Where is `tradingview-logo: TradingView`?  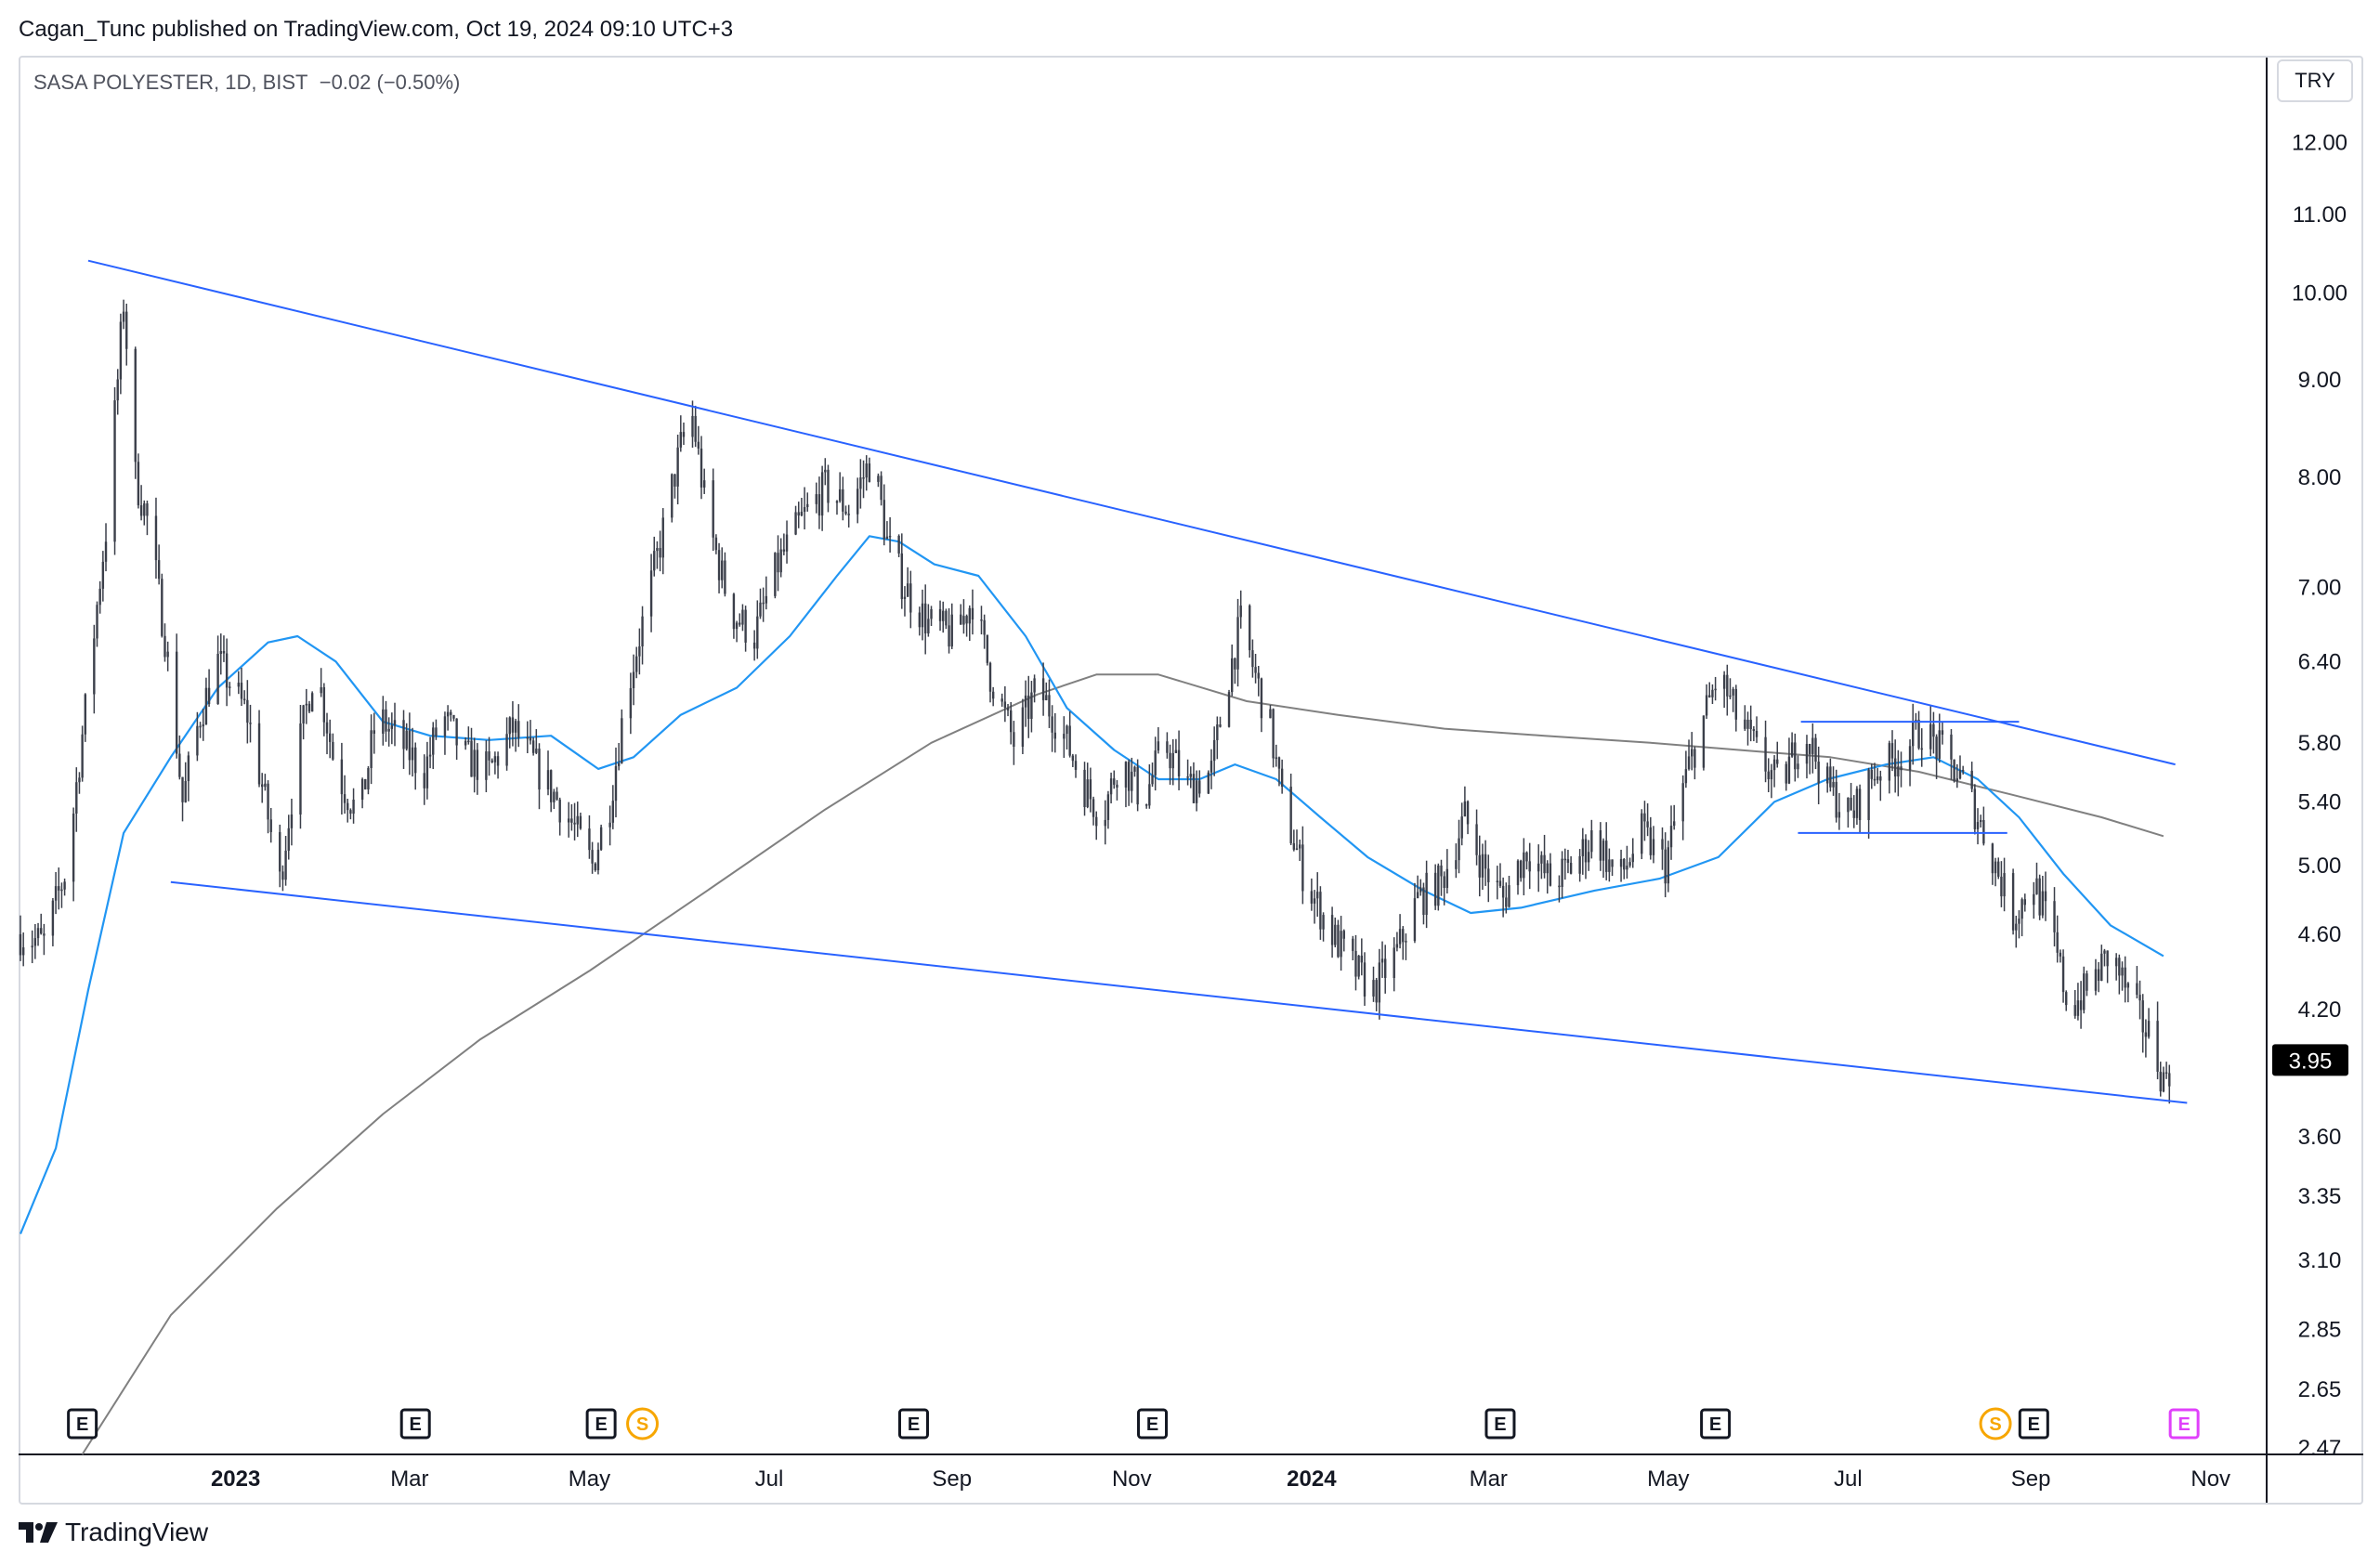 tradingview-logo: TradingView is located at coordinates (113, 1532).